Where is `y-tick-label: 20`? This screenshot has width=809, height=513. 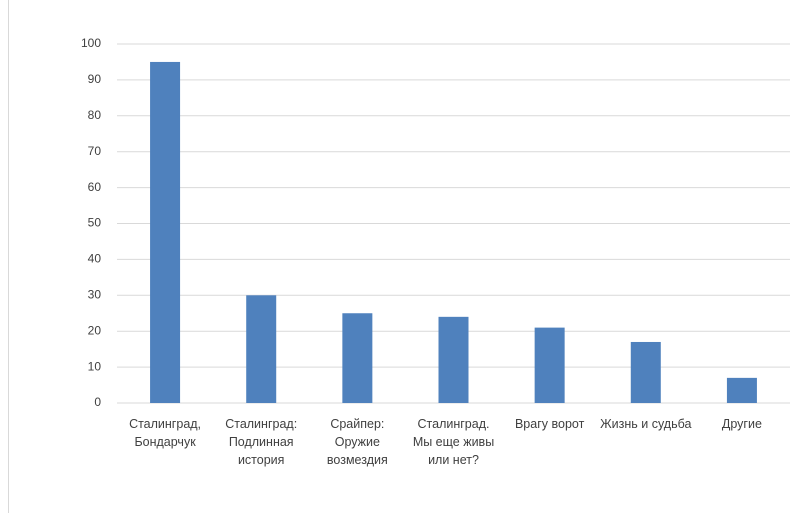
y-tick-label: 20 is located at coordinates (95, 330).